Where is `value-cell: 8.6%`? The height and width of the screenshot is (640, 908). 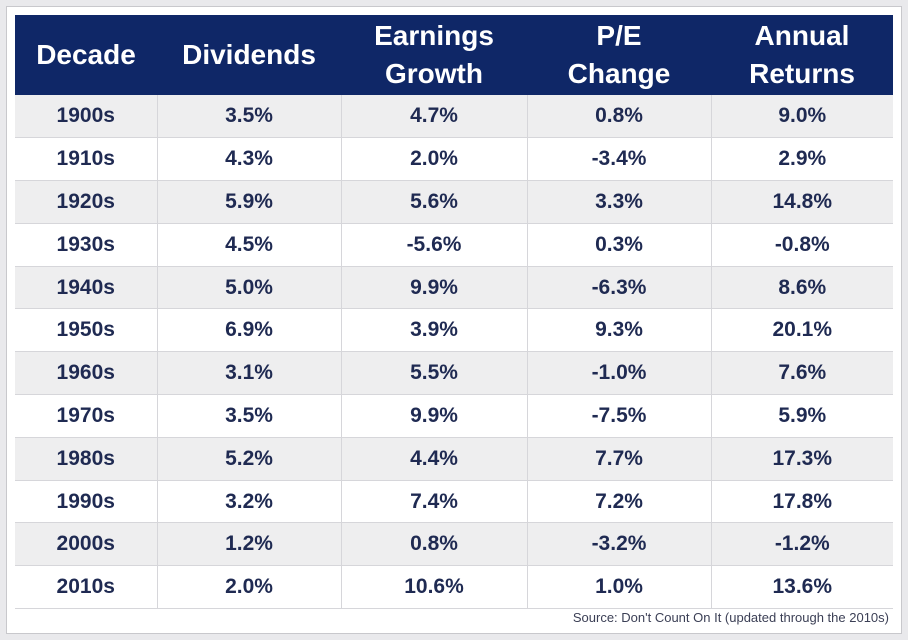
value-cell: 8.6% is located at coordinates (802, 288).